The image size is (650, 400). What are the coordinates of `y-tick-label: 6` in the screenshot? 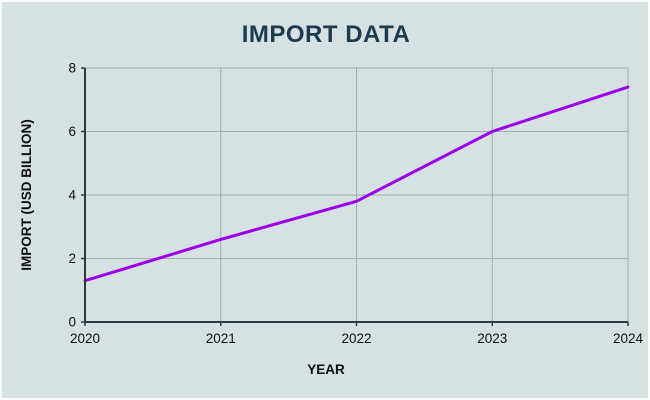 It's located at (72, 131).